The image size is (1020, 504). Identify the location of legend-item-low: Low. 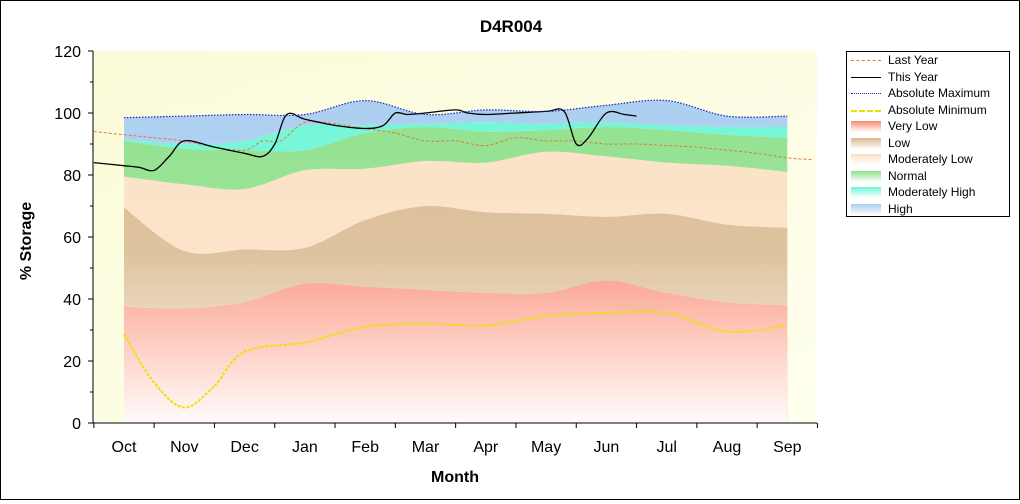
(927, 144).